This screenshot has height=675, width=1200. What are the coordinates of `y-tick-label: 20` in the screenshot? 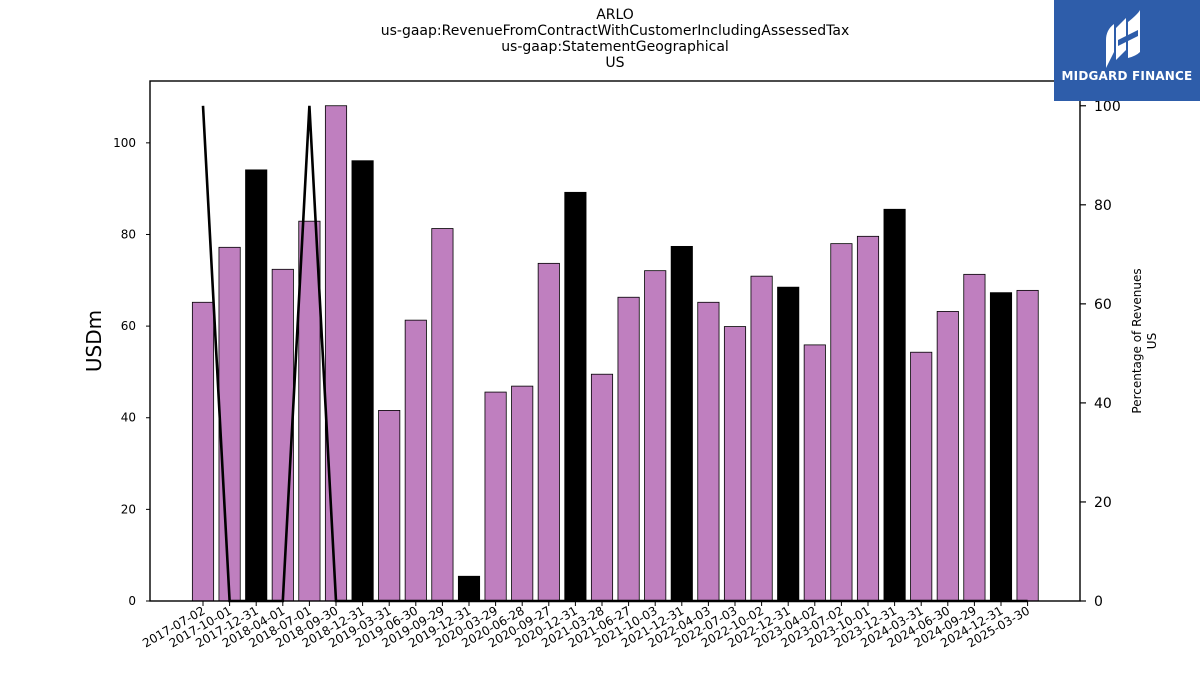 It's located at (128, 509).